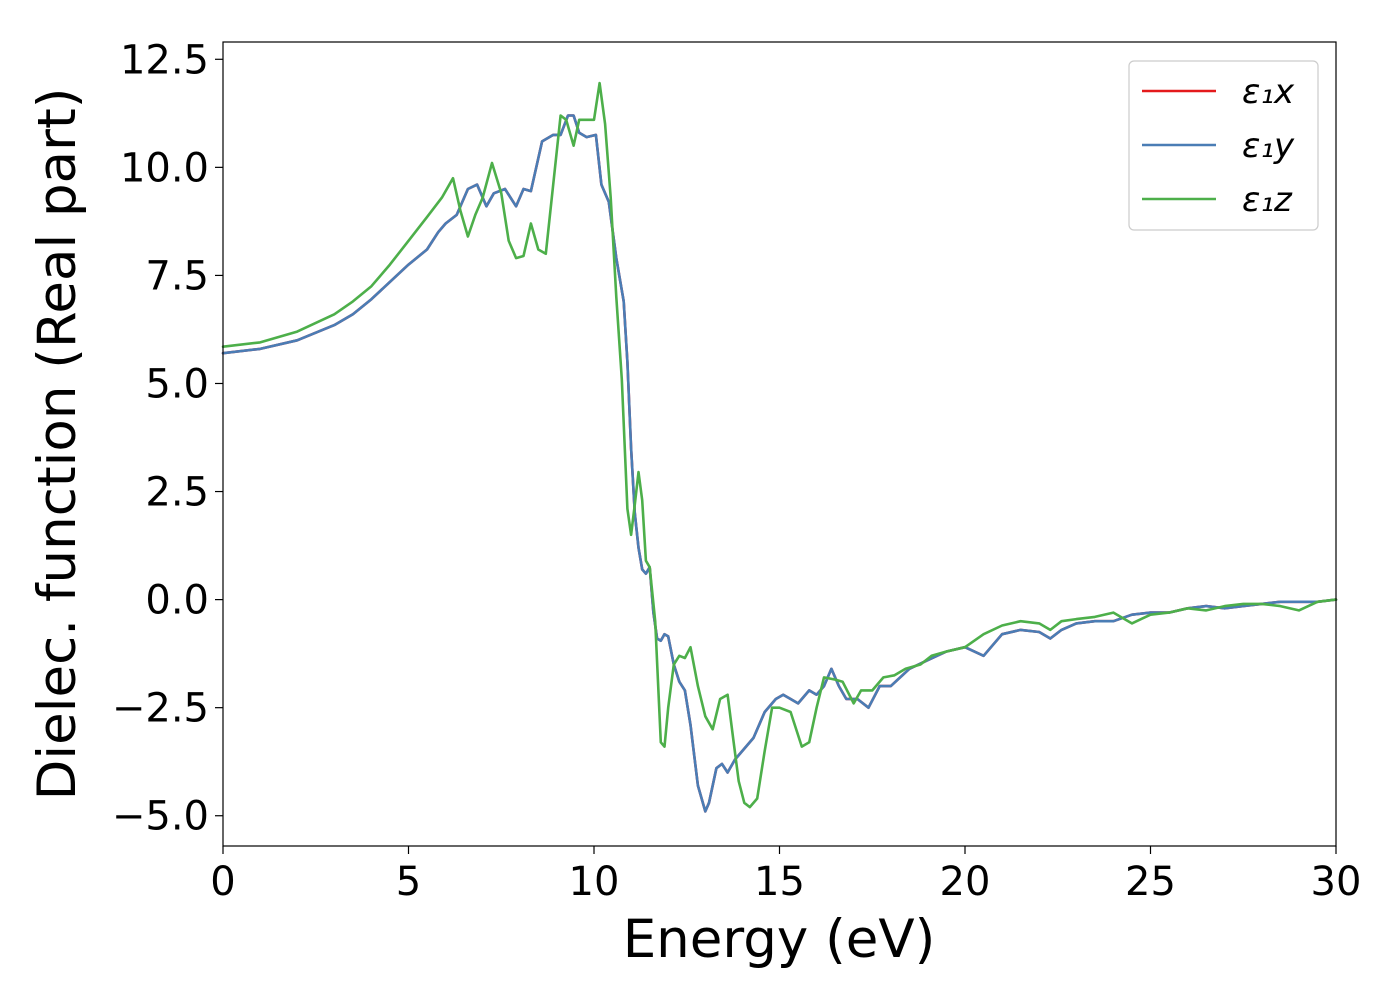 The height and width of the screenshot is (1000, 1400). What do you see at coordinates (779, 882) in the screenshot?
I see `x-tick-label: 15` at bounding box center [779, 882].